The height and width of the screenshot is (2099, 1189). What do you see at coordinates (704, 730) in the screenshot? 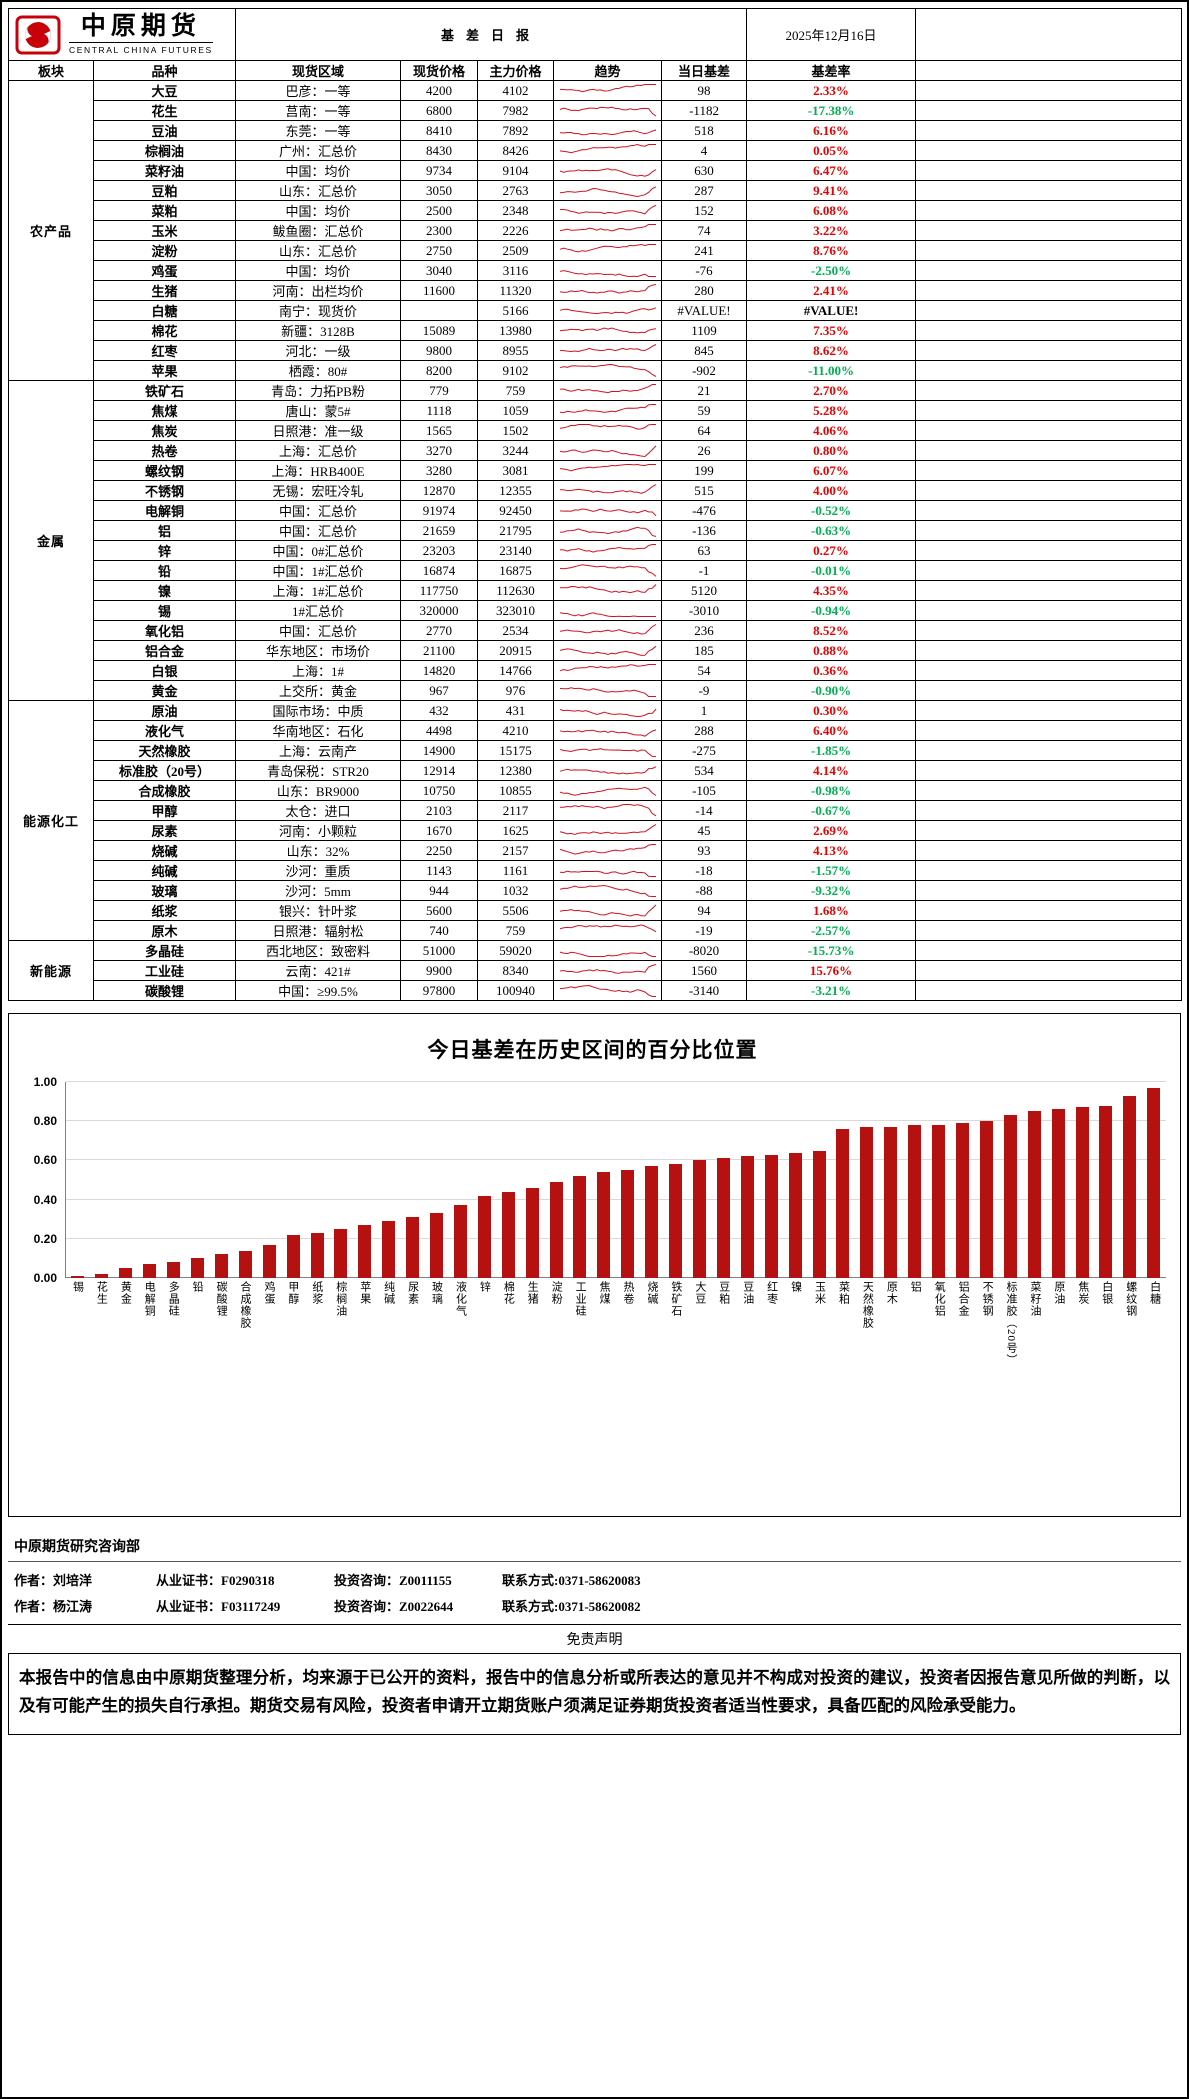
I see `daily-basis: 288` at bounding box center [704, 730].